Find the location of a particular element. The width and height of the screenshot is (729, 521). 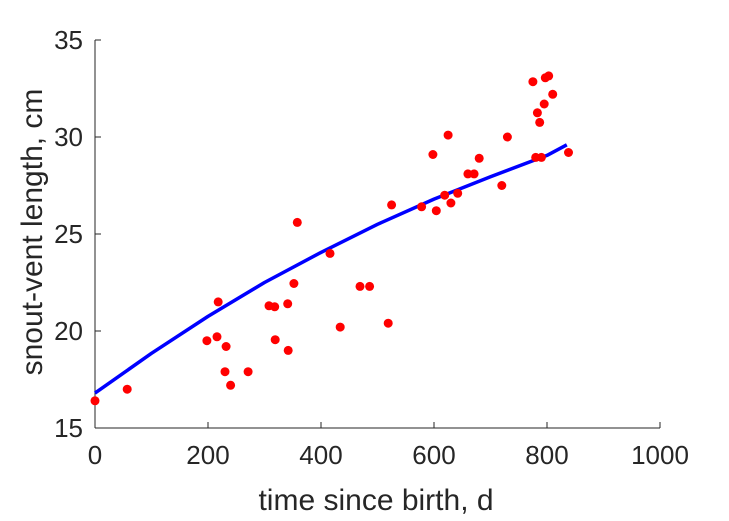

x-tick-label: 200 is located at coordinates (207, 455).